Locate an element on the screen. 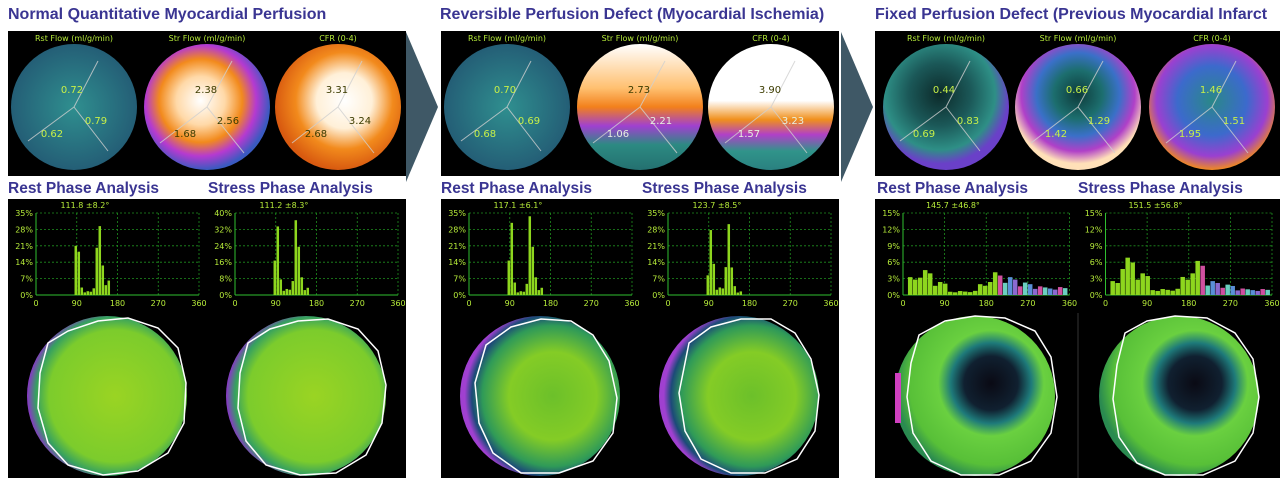 This screenshot has height=478, width=1285. map-value: 2.38 is located at coordinates (206, 90).